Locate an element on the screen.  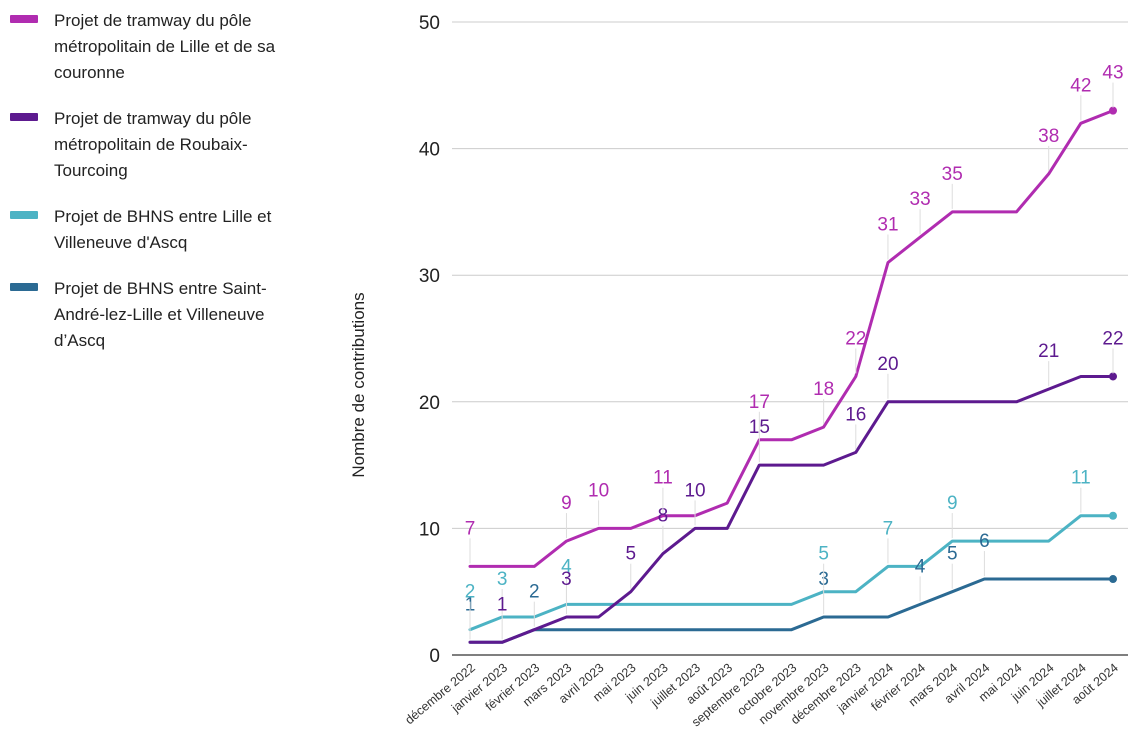
y-tick-label: 0 is located at coordinates (434, 656).